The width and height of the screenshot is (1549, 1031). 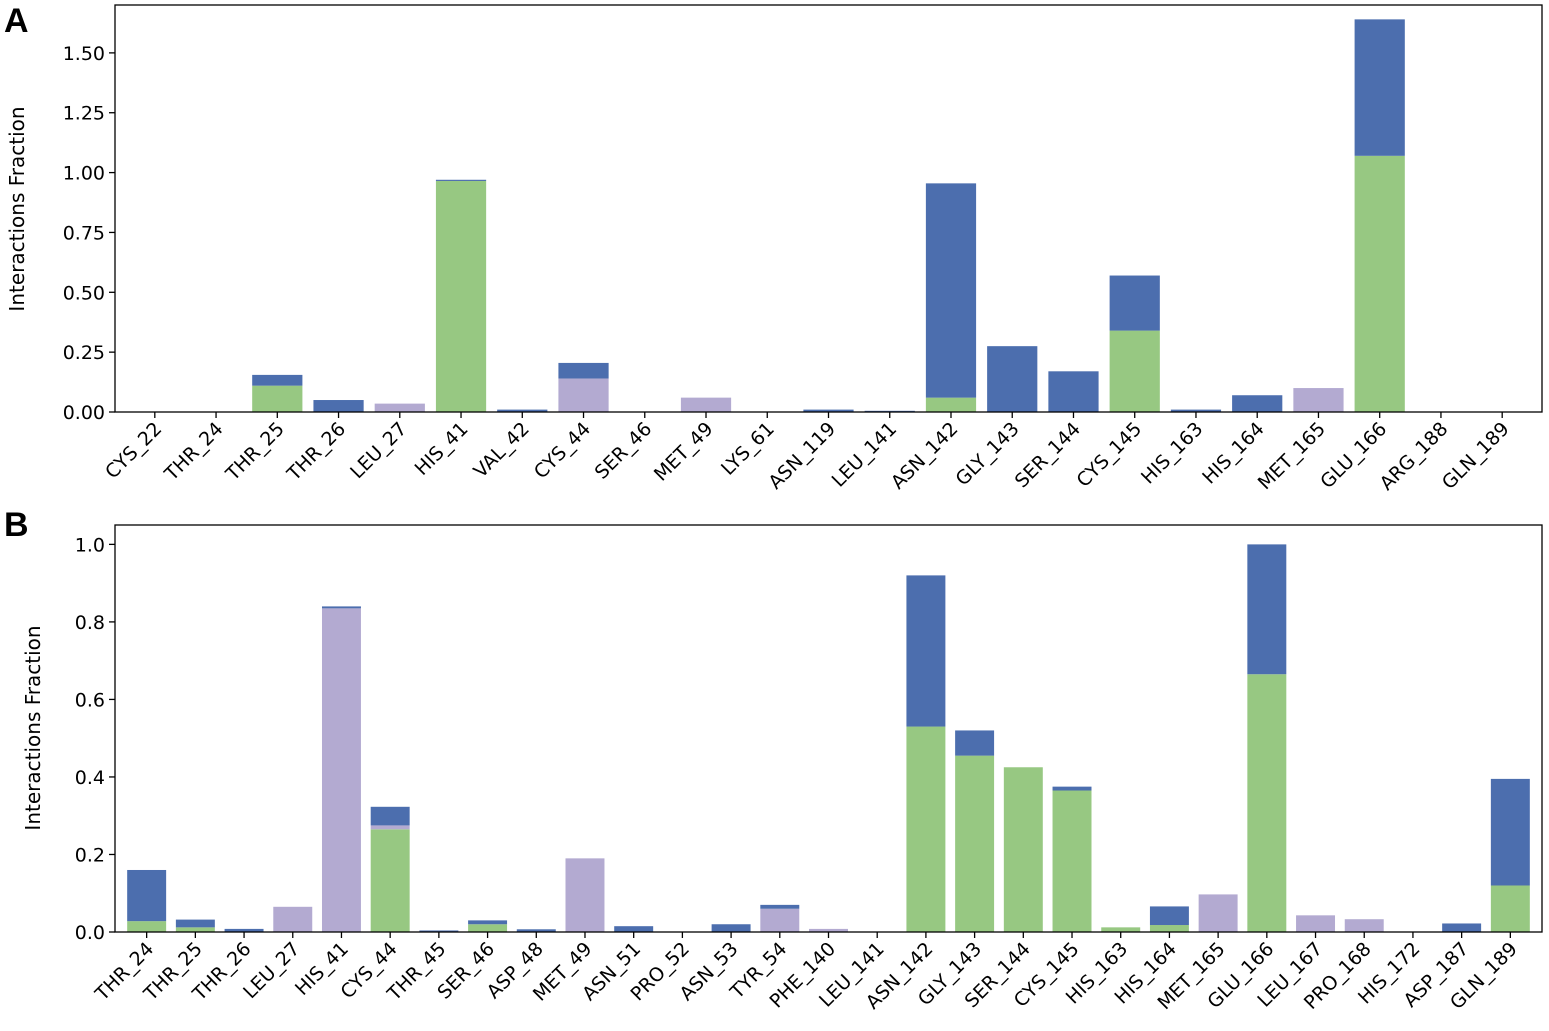 What do you see at coordinates (975, 843) in the screenshot?
I see `bar-gly-143-seg0` at bounding box center [975, 843].